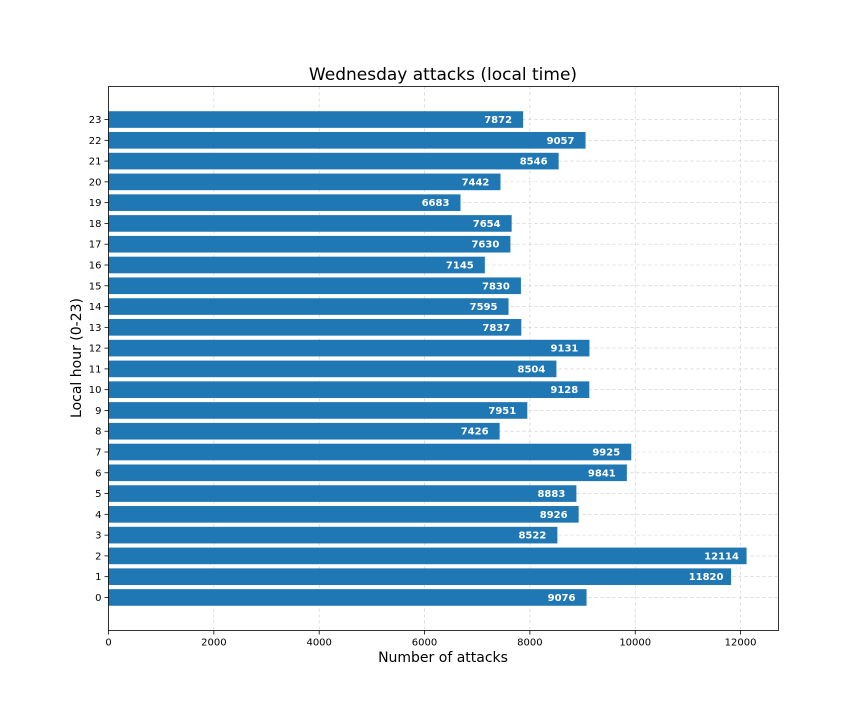 The width and height of the screenshot is (864, 720). Describe the element at coordinates (98, 536) in the screenshot. I see `y-tick-label: 3` at that location.